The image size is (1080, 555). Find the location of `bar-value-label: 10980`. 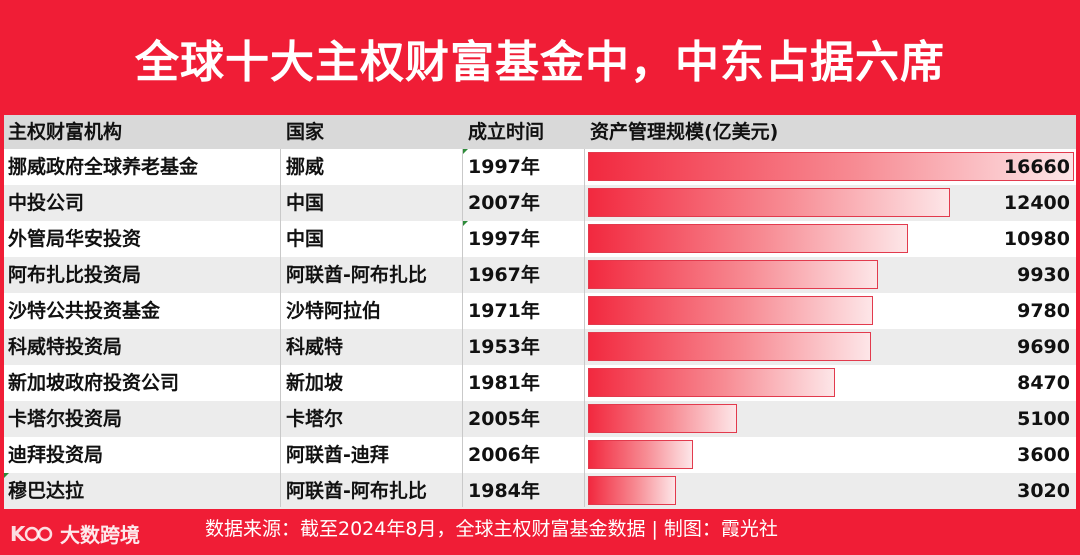

bar-value-label: 10980 is located at coordinates (1036, 239).